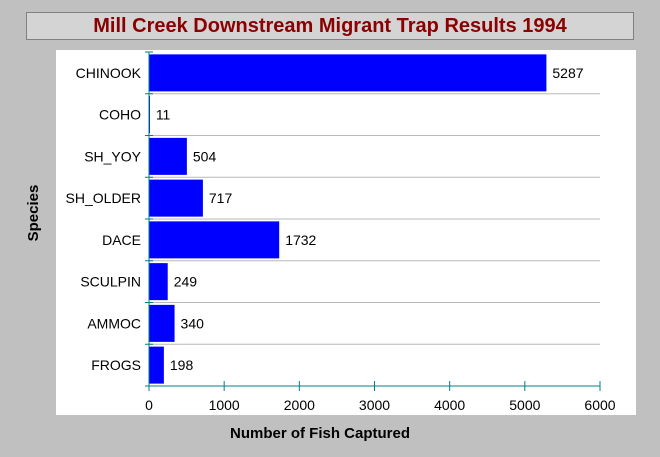 The image size is (660, 457). What do you see at coordinates (114, 323) in the screenshot?
I see `category-label: AMMOC` at bounding box center [114, 323].